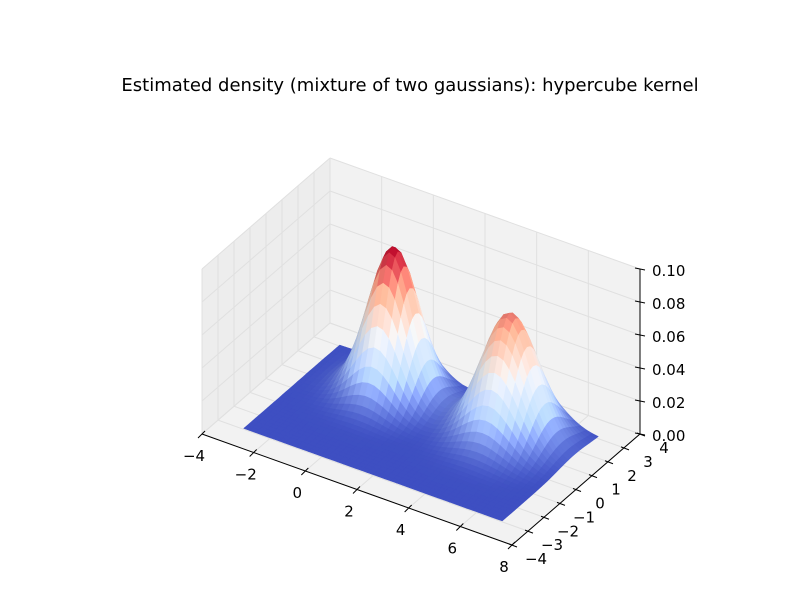 The width and height of the screenshot is (800, 597). What do you see at coordinates (536, 559) in the screenshot?
I see `y-tick-label: −4` at bounding box center [536, 559].